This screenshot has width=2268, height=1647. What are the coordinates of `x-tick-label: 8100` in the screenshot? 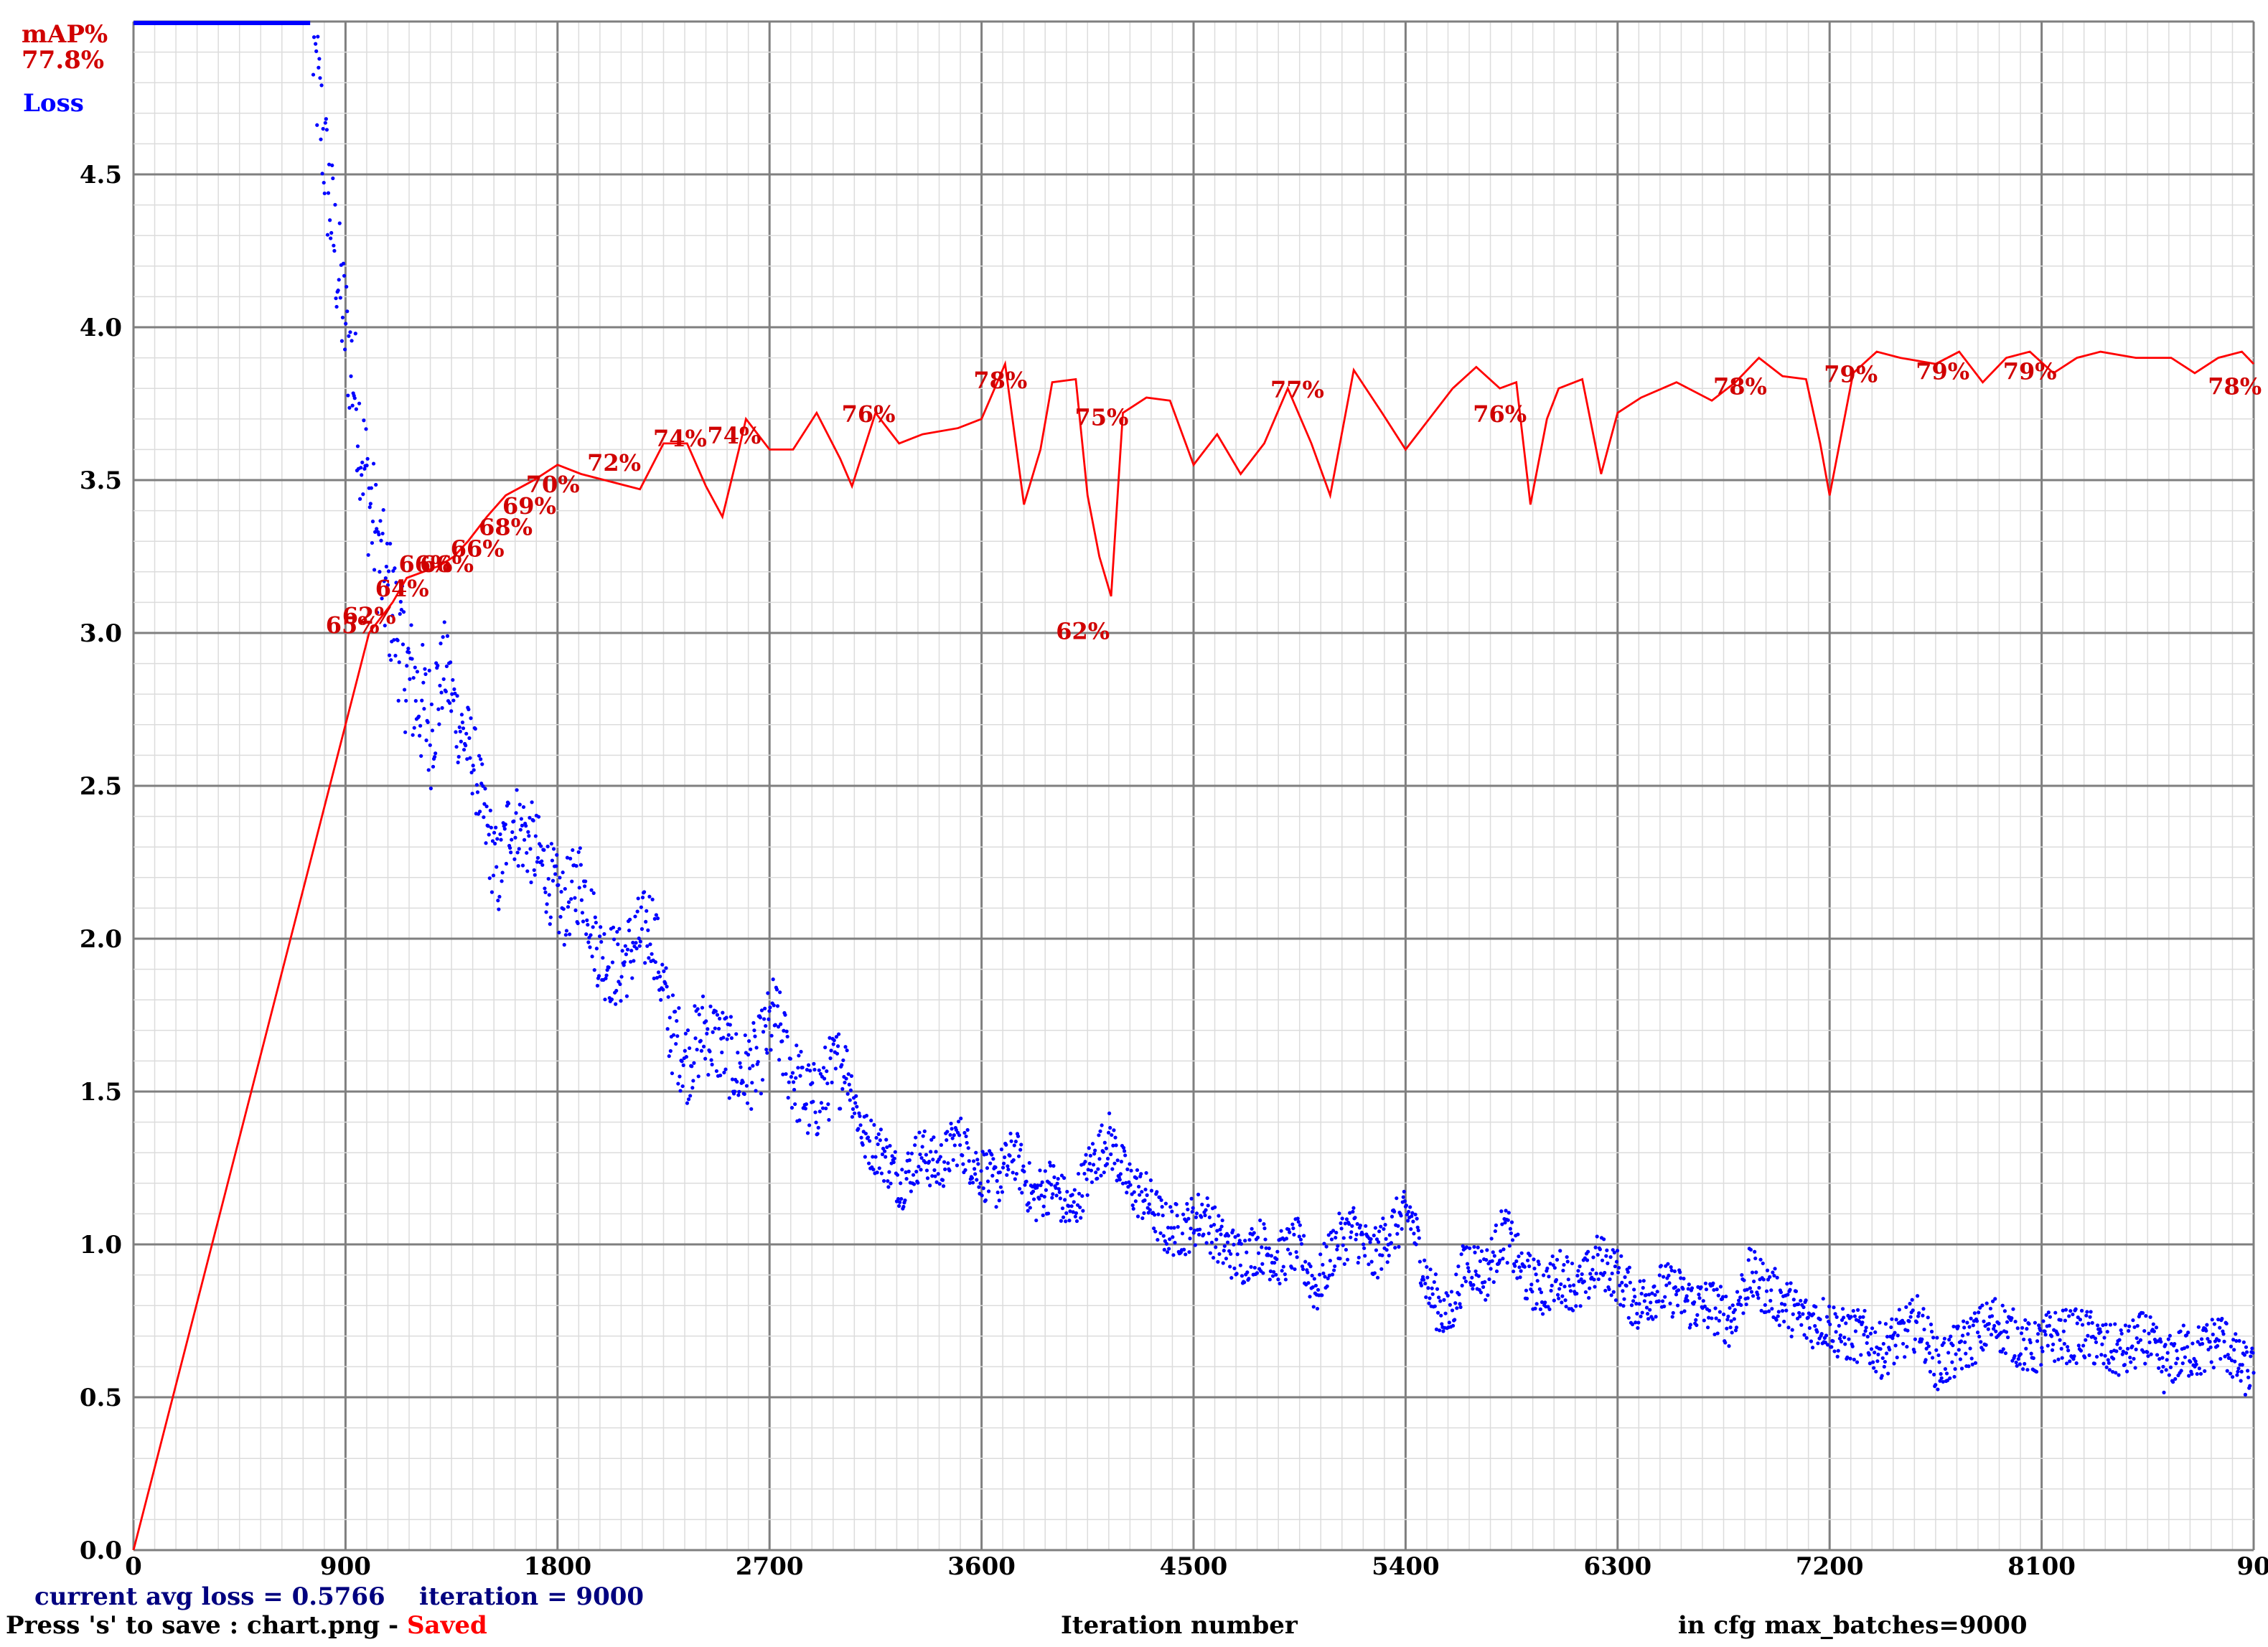 It's located at (2042, 1566).